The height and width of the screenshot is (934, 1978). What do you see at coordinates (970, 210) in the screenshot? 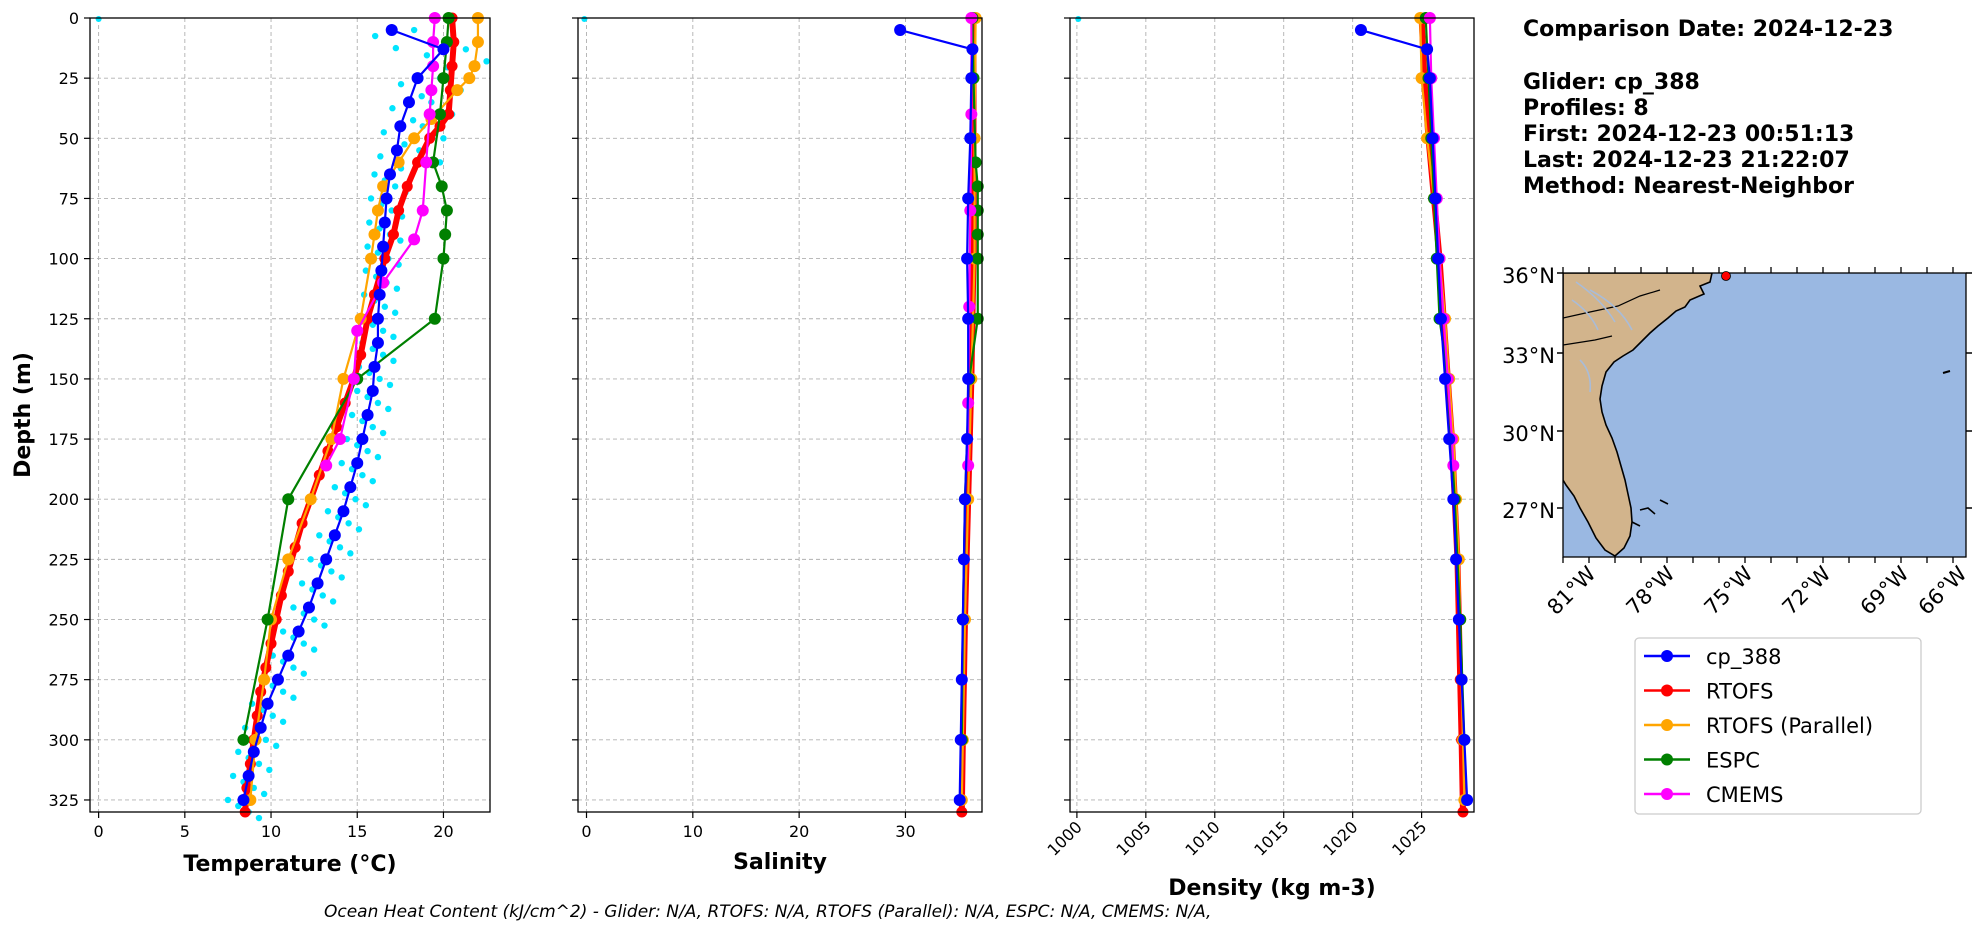
I see `salinity-cmems-point` at bounding box center [970, 210].